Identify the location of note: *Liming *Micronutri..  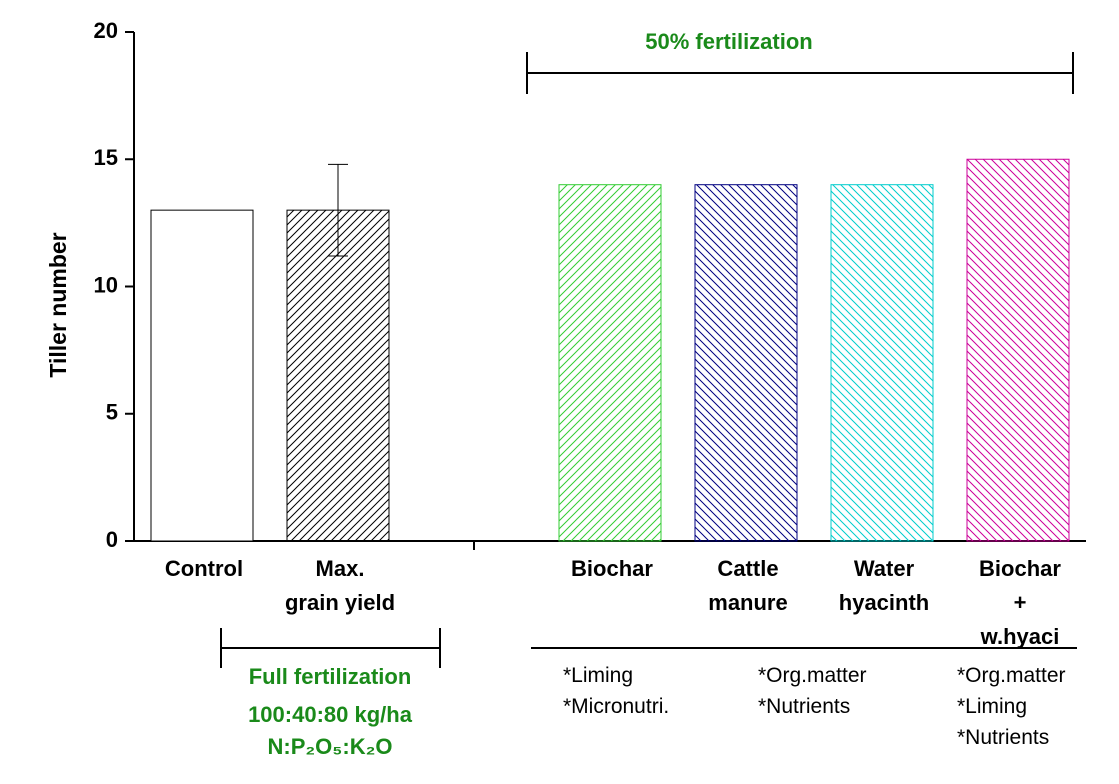
(616, 691).